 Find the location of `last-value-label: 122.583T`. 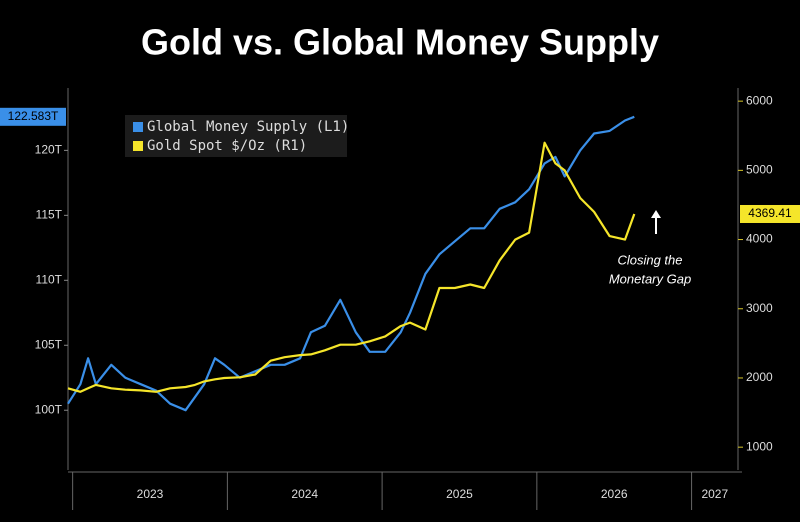

last-value-label: 122.583T is located at coordinates (33, 116).